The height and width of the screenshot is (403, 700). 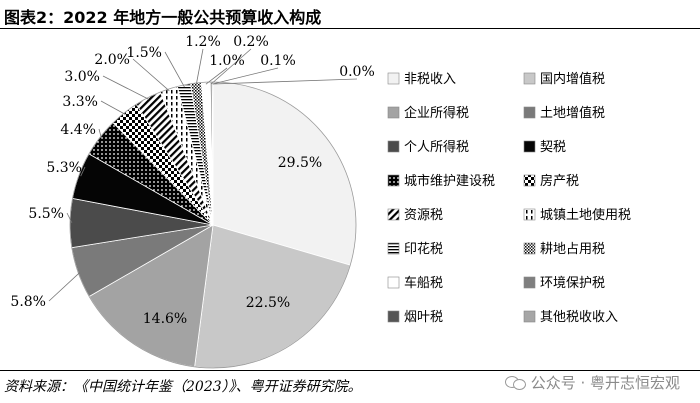 What do you see at coordinates (449, 181) in the screenshot?
I see `legend-label-7: 城市维护建设税` at bounding box center [449, 181].